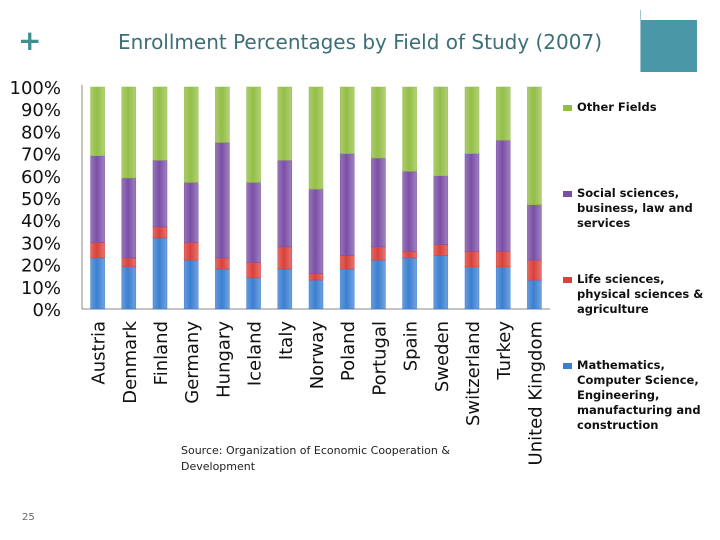 Image resolution: width=720 pixels, height=540 pixels. What do you see at coordinates (41, 199) in the screenshot?
I see `y-tick-label: 50%` at bounding box center [41, 199].